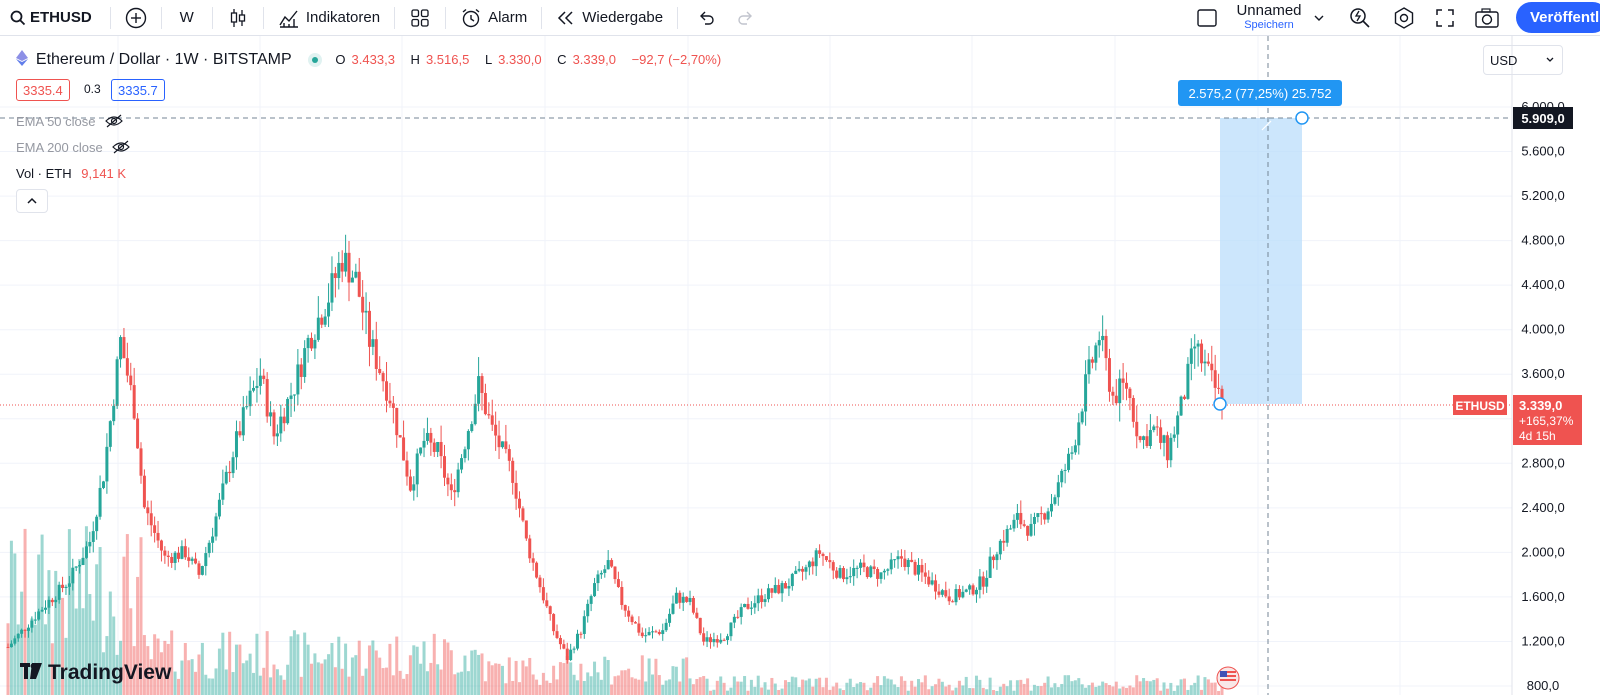 Image resolution: width=1600 pixels, height=695 pixels. I want to click on ema50-legend: EMA 50 close, so click(69, 122).